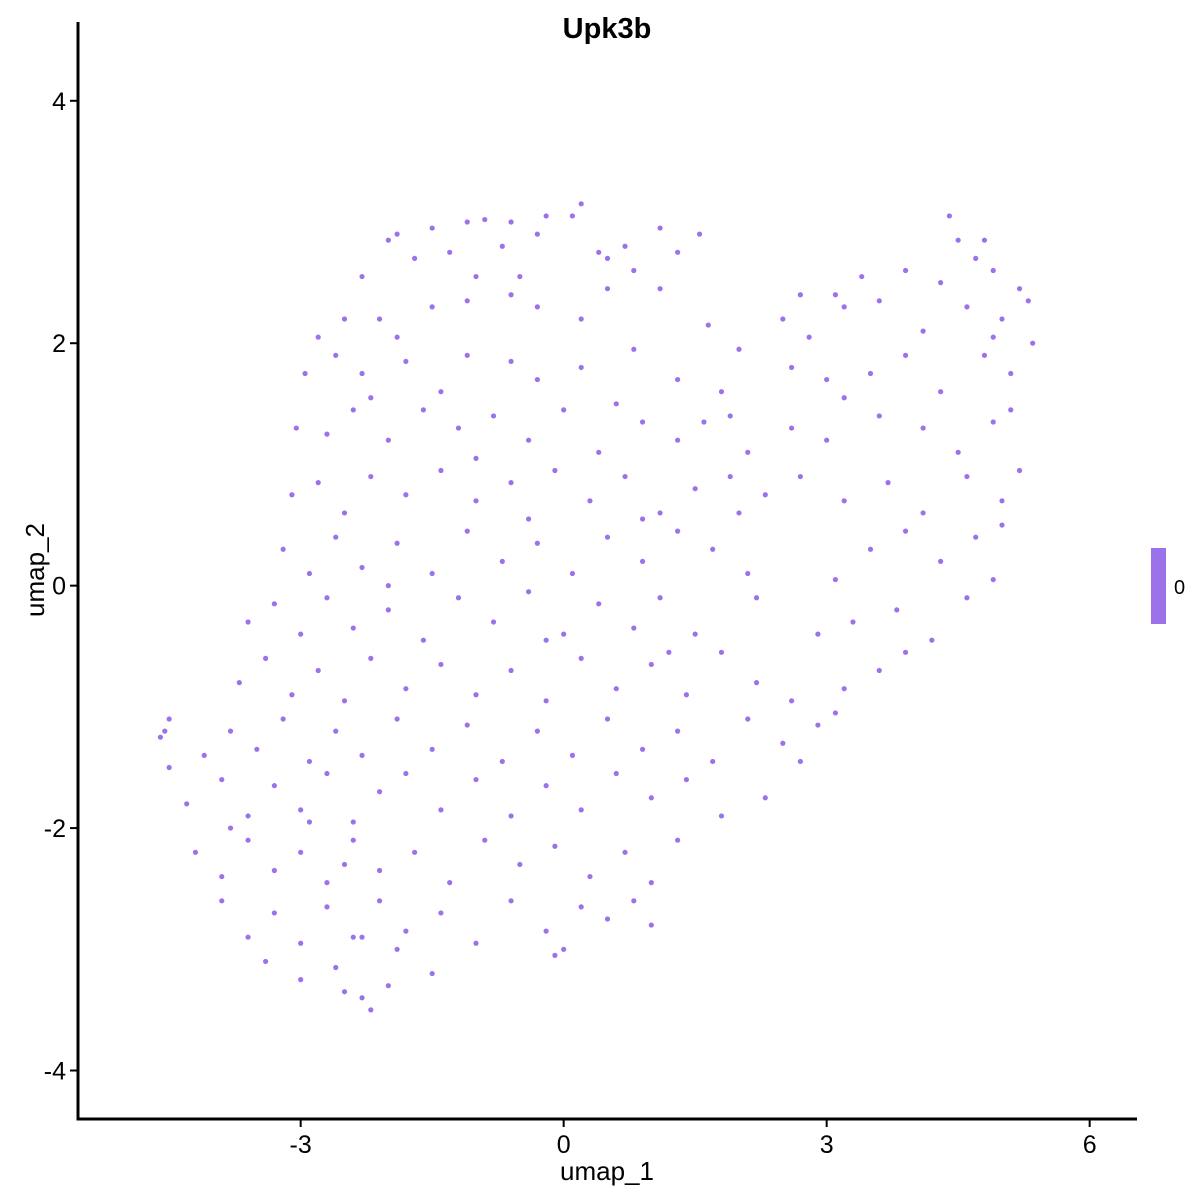 The width and height of the screenshot is (1200, 1200). Describe the element at coordinates (55, 1072) in the screenshot. I see `y-tick-label: -4` at that location.